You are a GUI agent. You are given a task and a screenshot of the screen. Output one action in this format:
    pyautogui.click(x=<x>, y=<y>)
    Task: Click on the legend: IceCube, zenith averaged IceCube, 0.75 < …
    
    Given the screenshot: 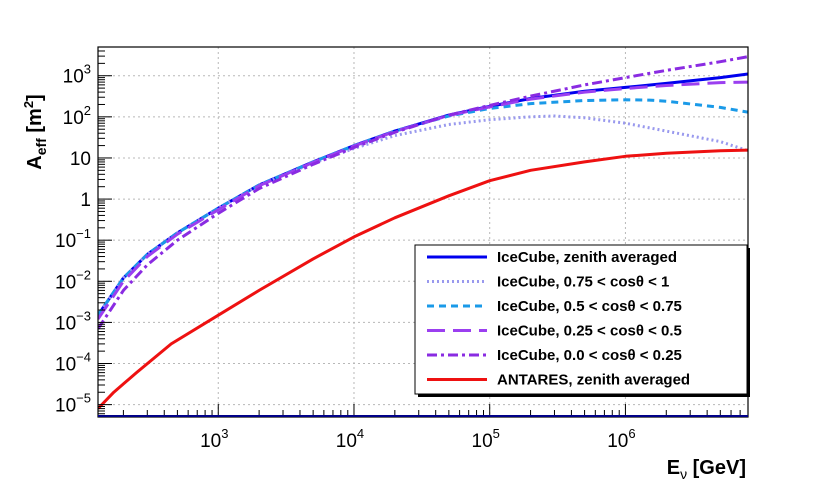 What is the action you would take?
    pyautogui.click(x=582, y=320)
    